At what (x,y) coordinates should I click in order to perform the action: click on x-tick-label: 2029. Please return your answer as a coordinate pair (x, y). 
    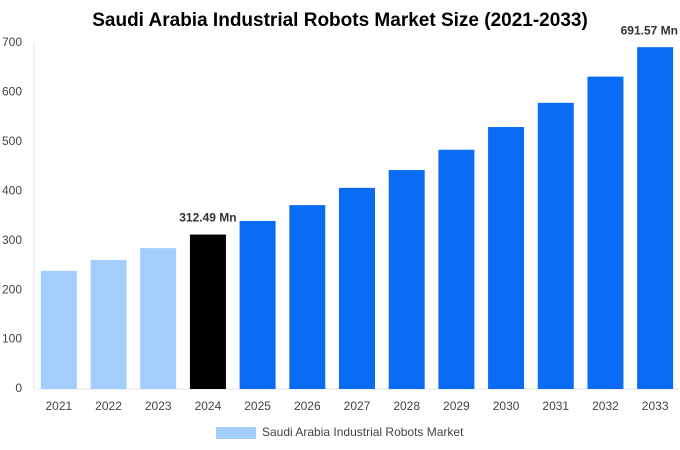
    Looking at the image, I should click on (456, 406).